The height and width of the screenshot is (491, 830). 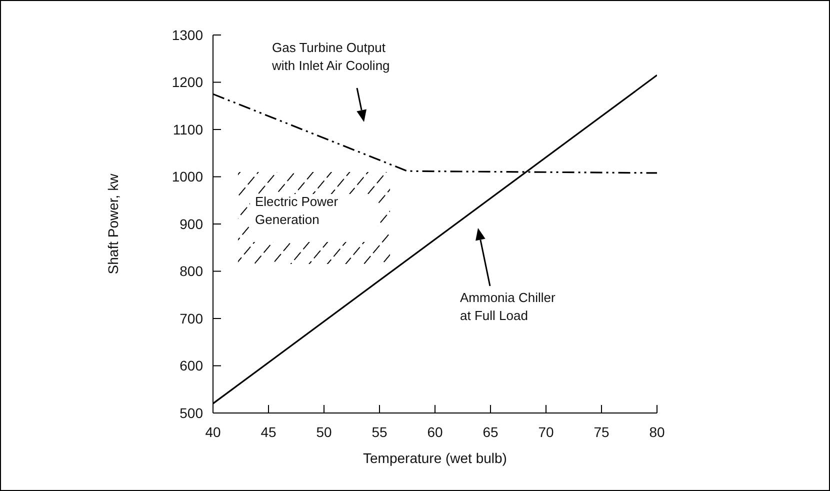 I want to click on x-tick-label: 65, so click(x=490, y=432).